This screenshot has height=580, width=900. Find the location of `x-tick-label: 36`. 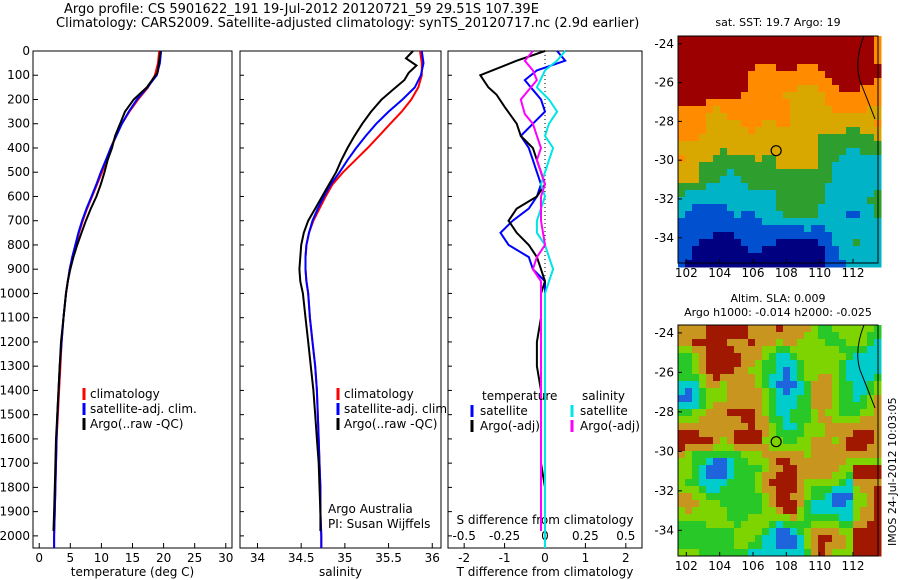

x-tick-label: 36 is located at coordinates (432, 558).